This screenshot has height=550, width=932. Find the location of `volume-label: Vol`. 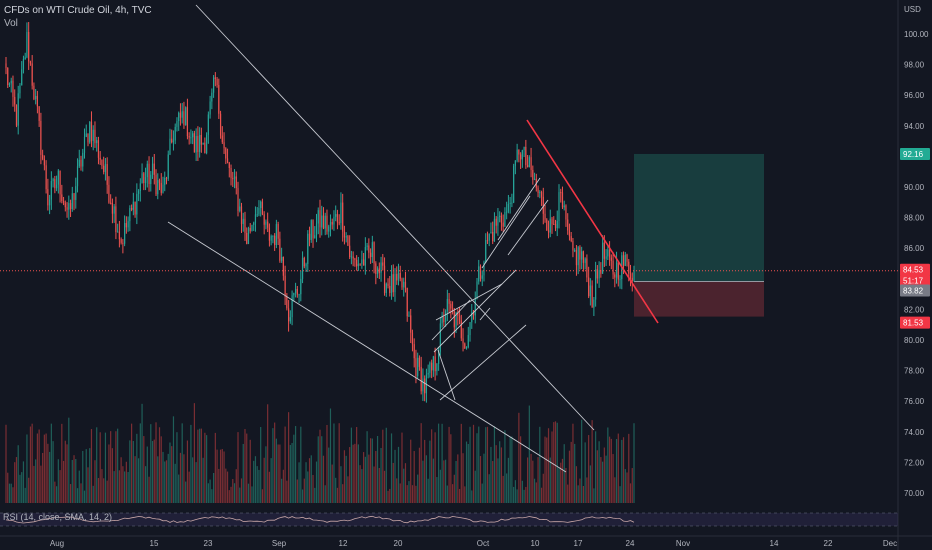

volume-label: Vol is located at coordinates (11, 23).